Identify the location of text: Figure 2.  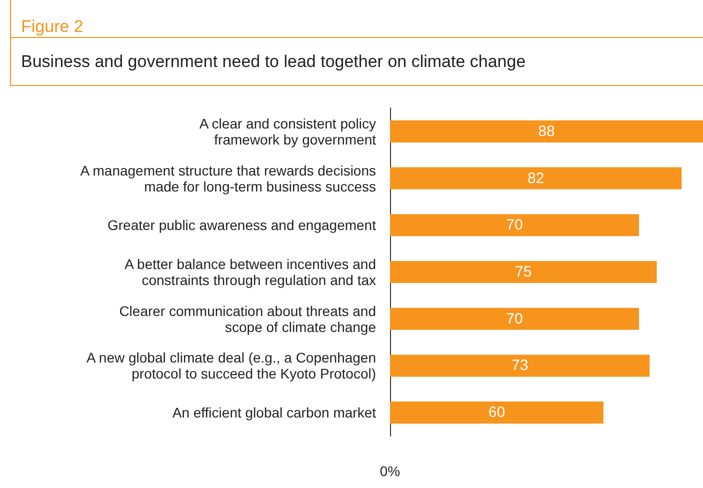
(357, 19).